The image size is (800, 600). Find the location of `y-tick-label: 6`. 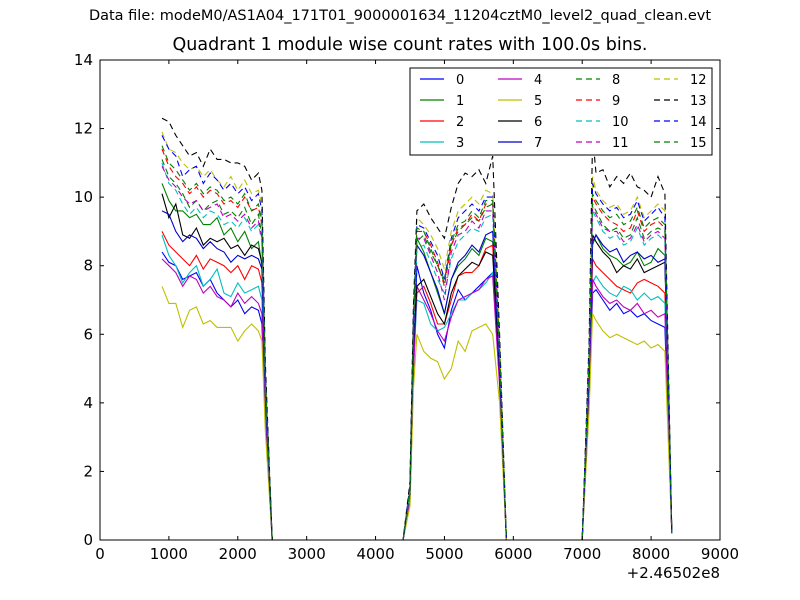

y-tick-label: 6 is located at coordinates (88, 334).